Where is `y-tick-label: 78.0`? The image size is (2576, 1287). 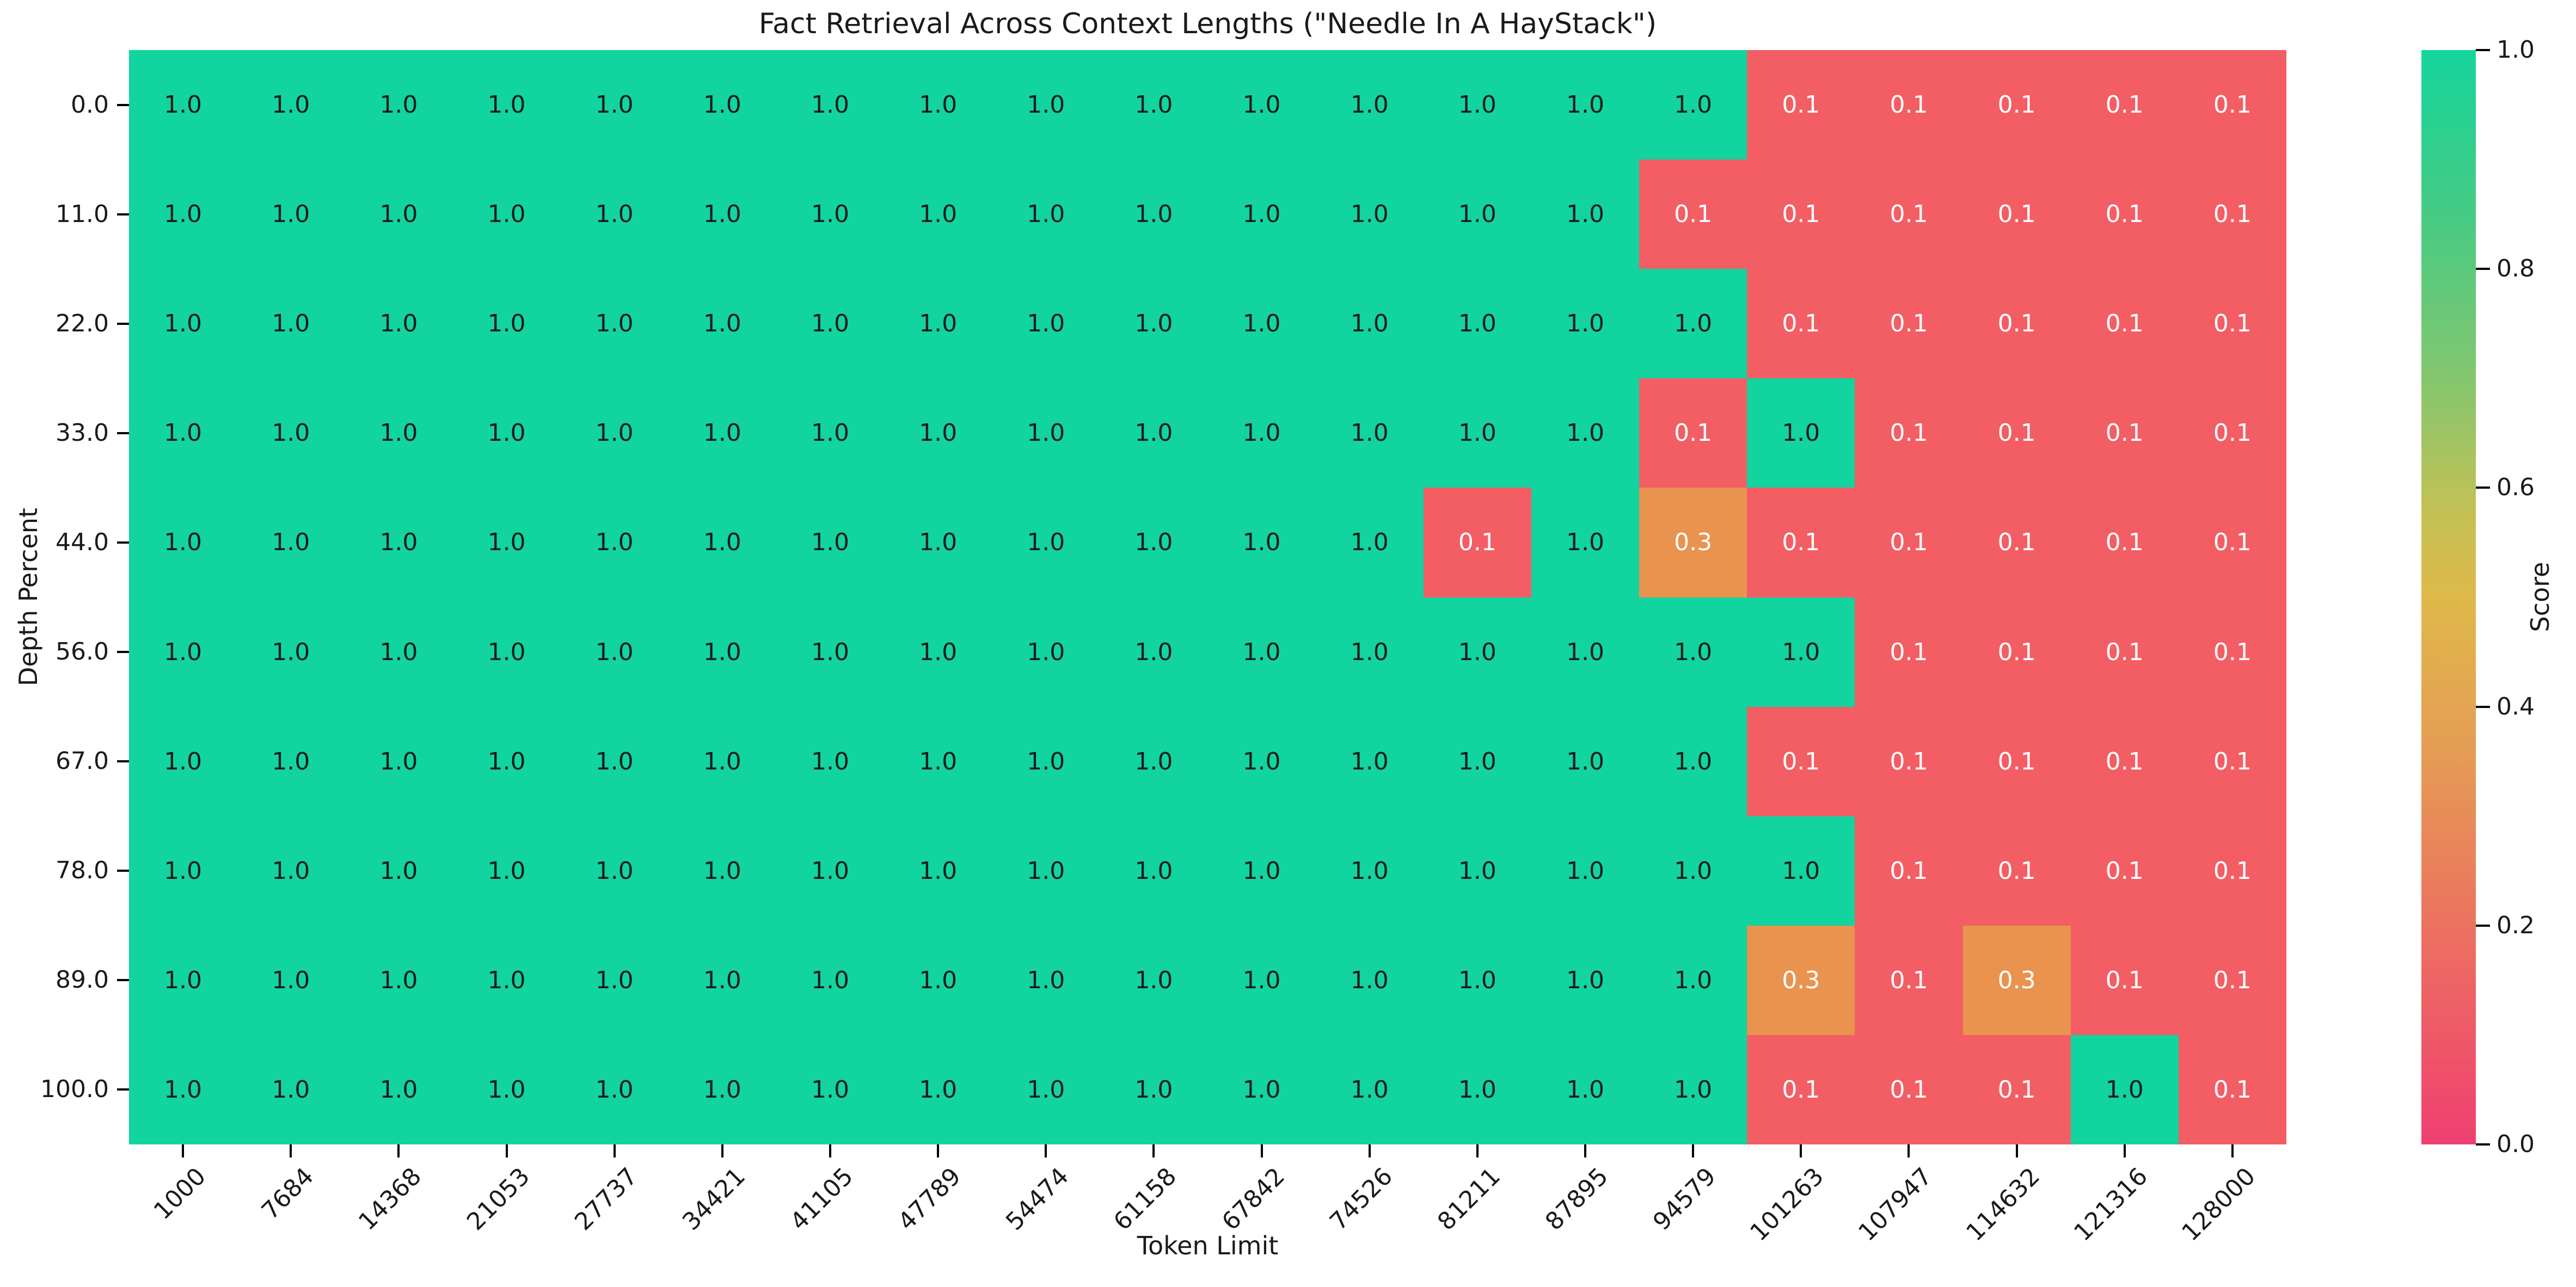
y-tick-label: 78.0 is located at coordinates (82, 871).